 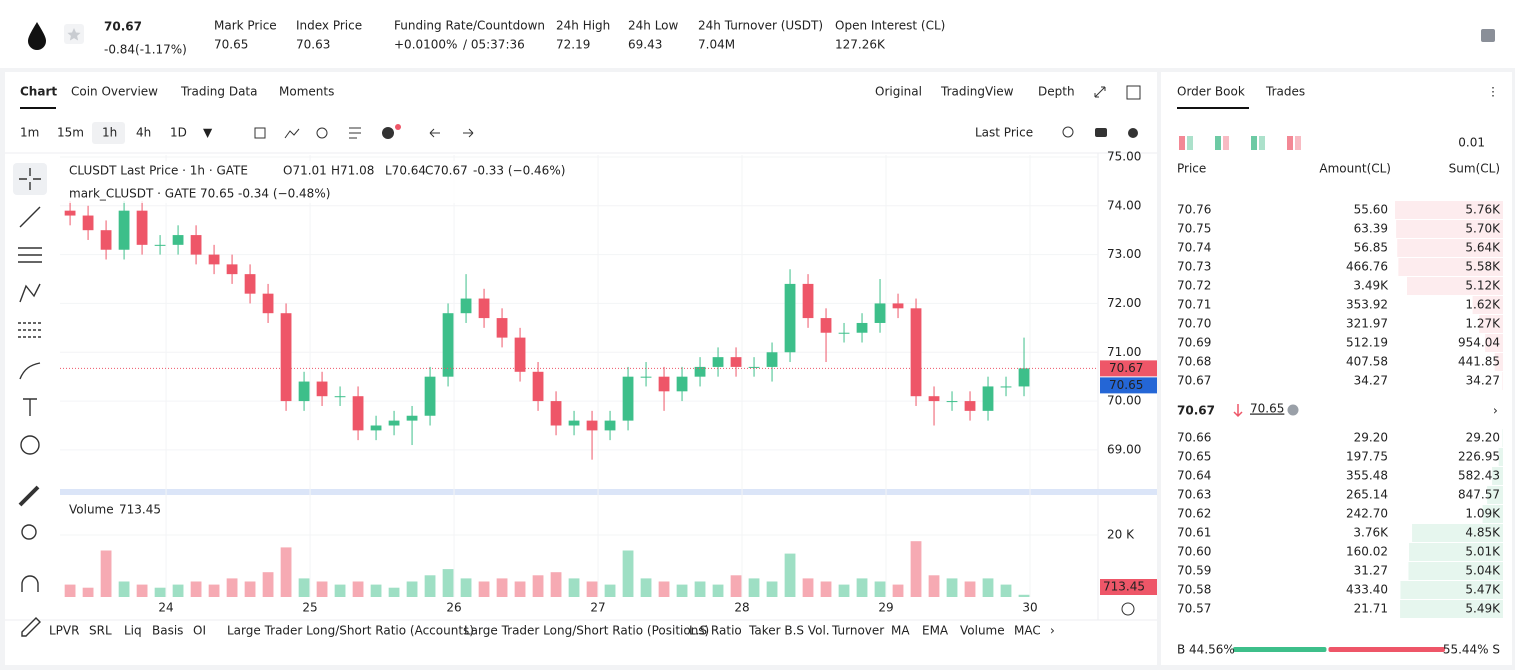 I want to click on chart-settings-button, so click(x=1128, y=609).